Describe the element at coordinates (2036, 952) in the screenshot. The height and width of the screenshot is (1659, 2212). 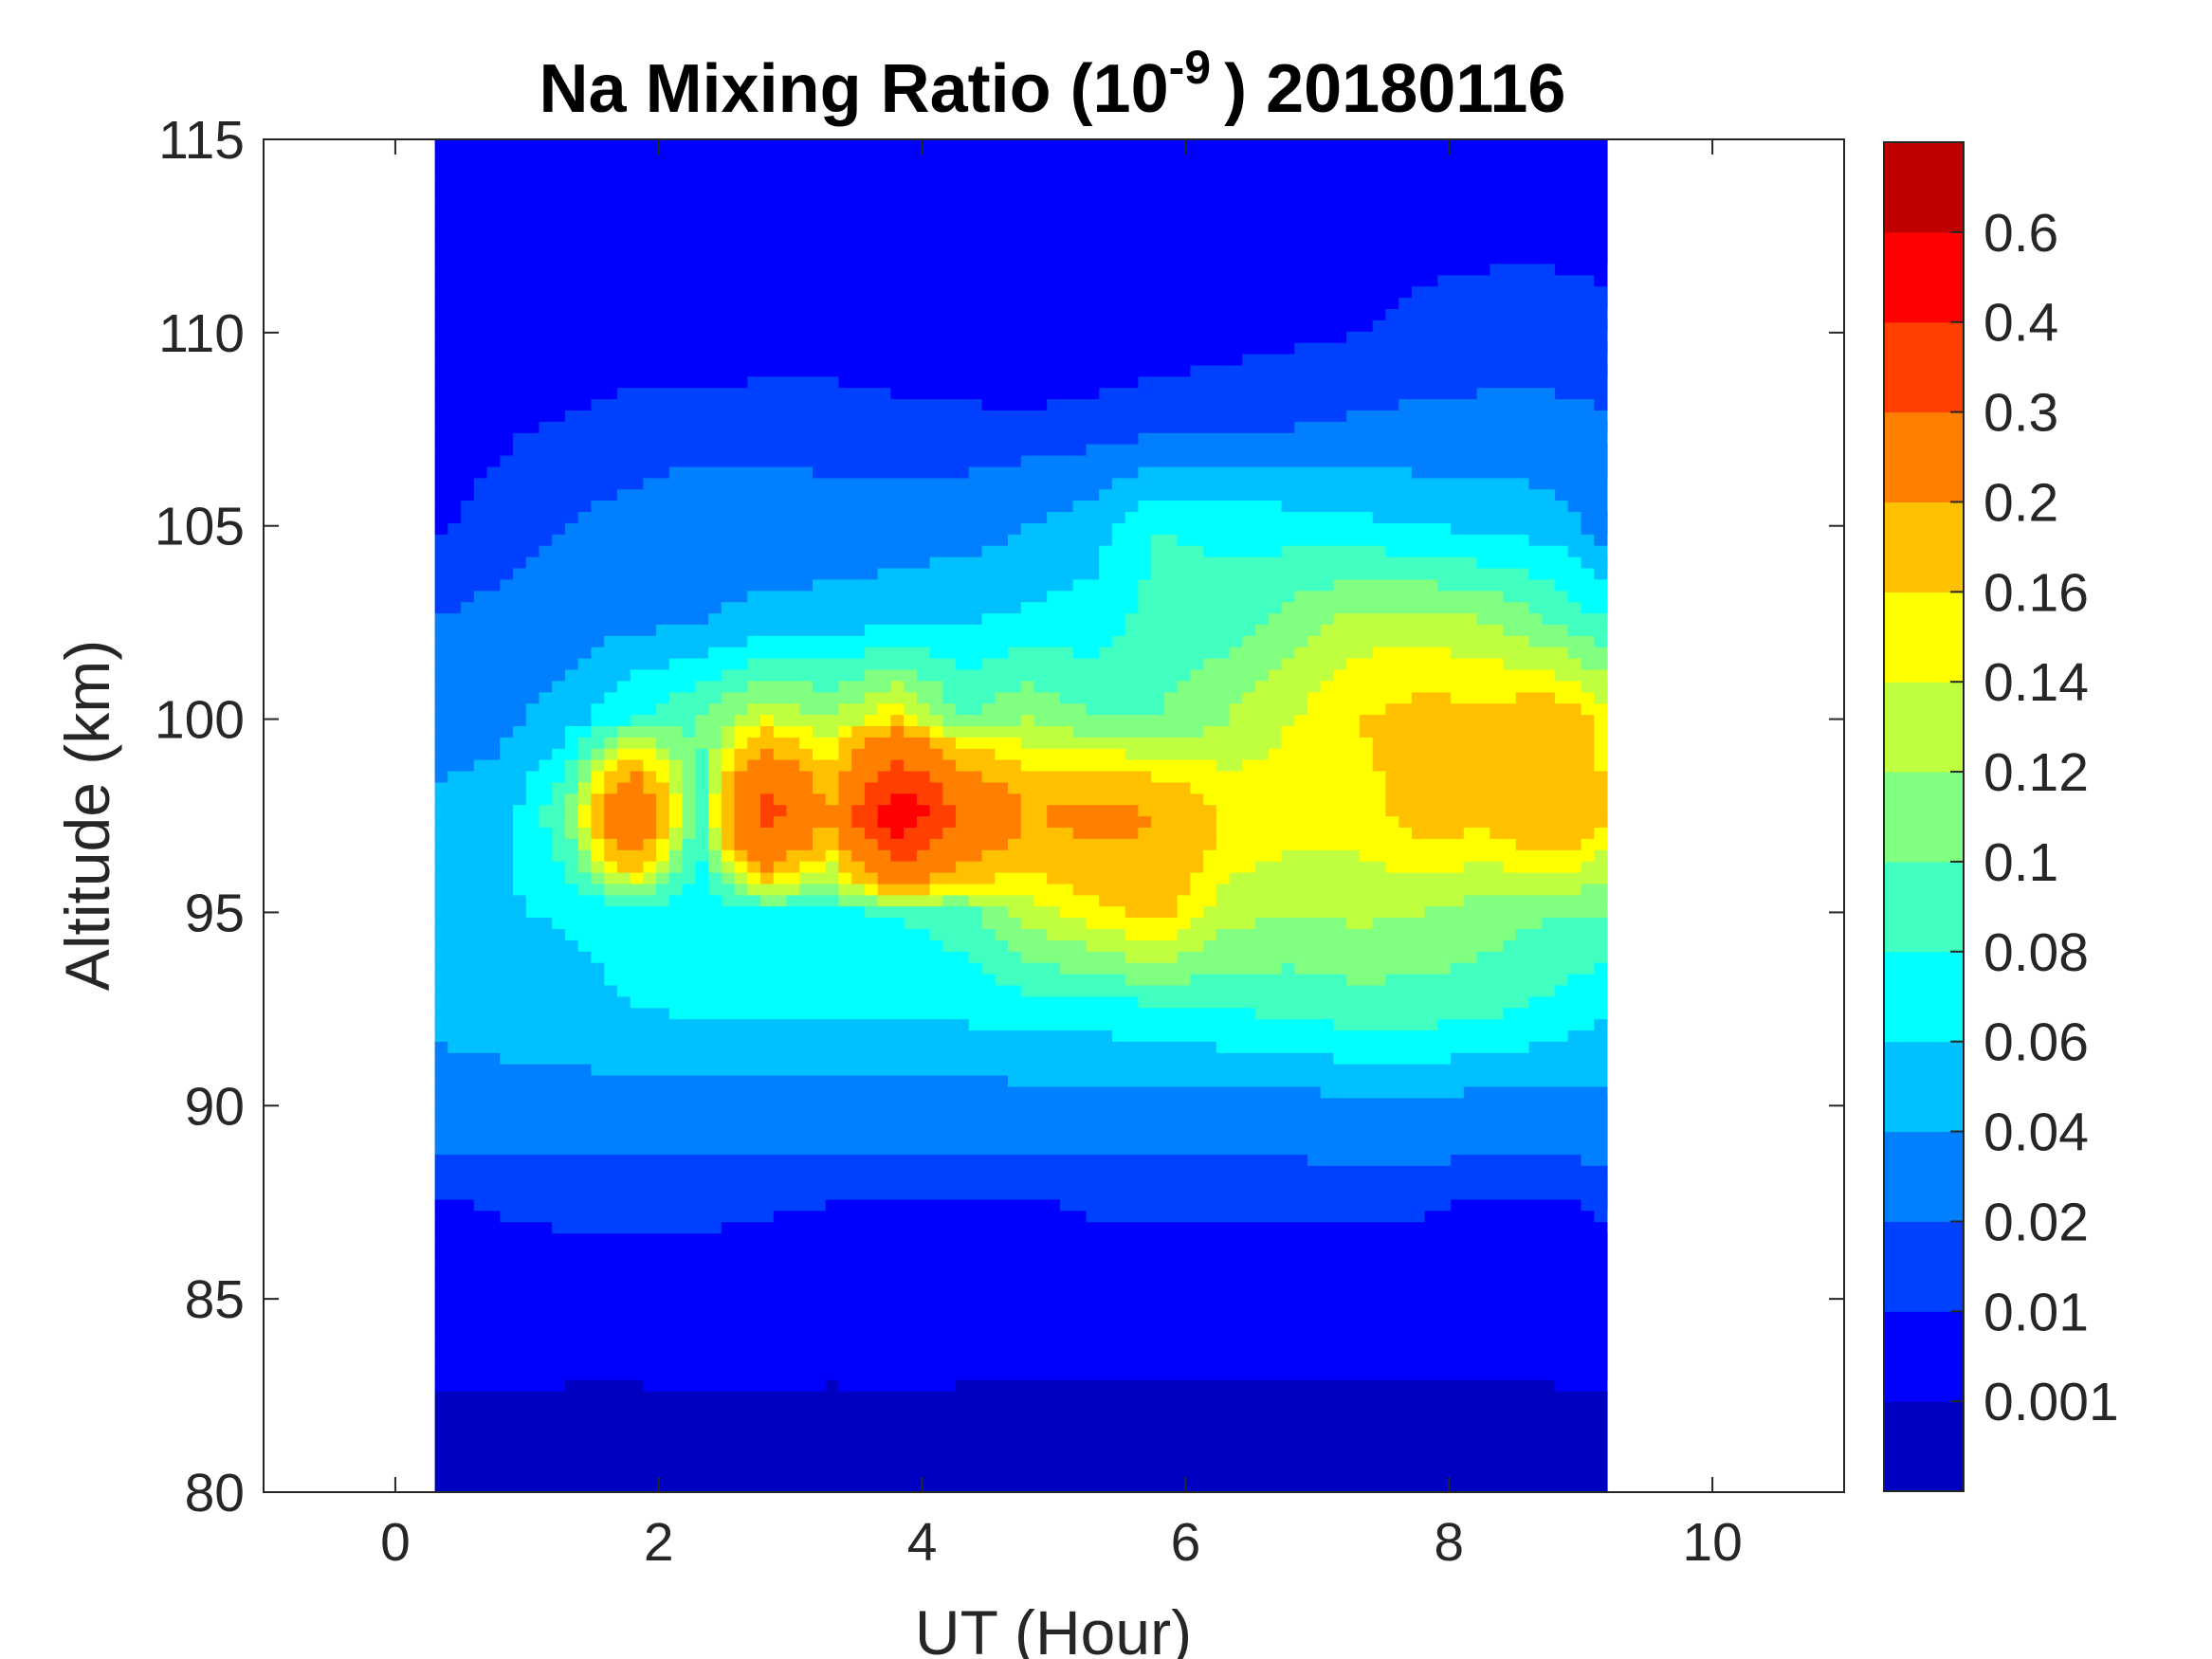
I see `colorbar-tick-label: 0.08` at that location.